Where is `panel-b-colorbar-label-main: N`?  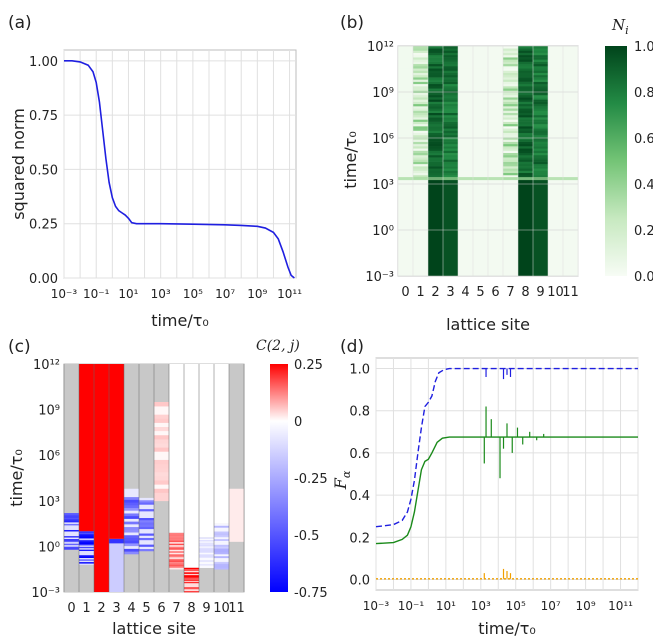
panel-b-colorbar-label-main: N is located at coordinates (618, 25).